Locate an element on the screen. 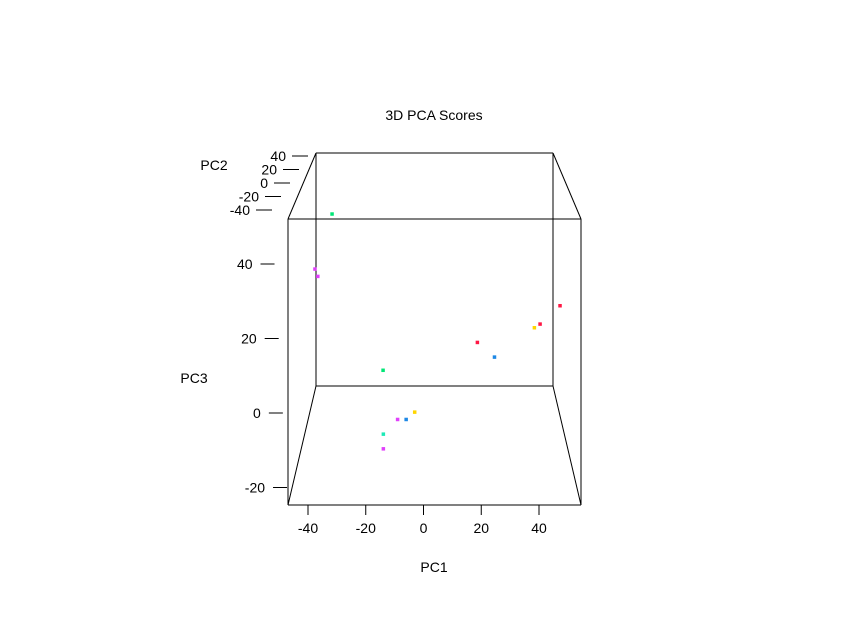 The height and width of the screenshot is (630, 867). x-tick-label: 20 is located at coordinates (481, 528).